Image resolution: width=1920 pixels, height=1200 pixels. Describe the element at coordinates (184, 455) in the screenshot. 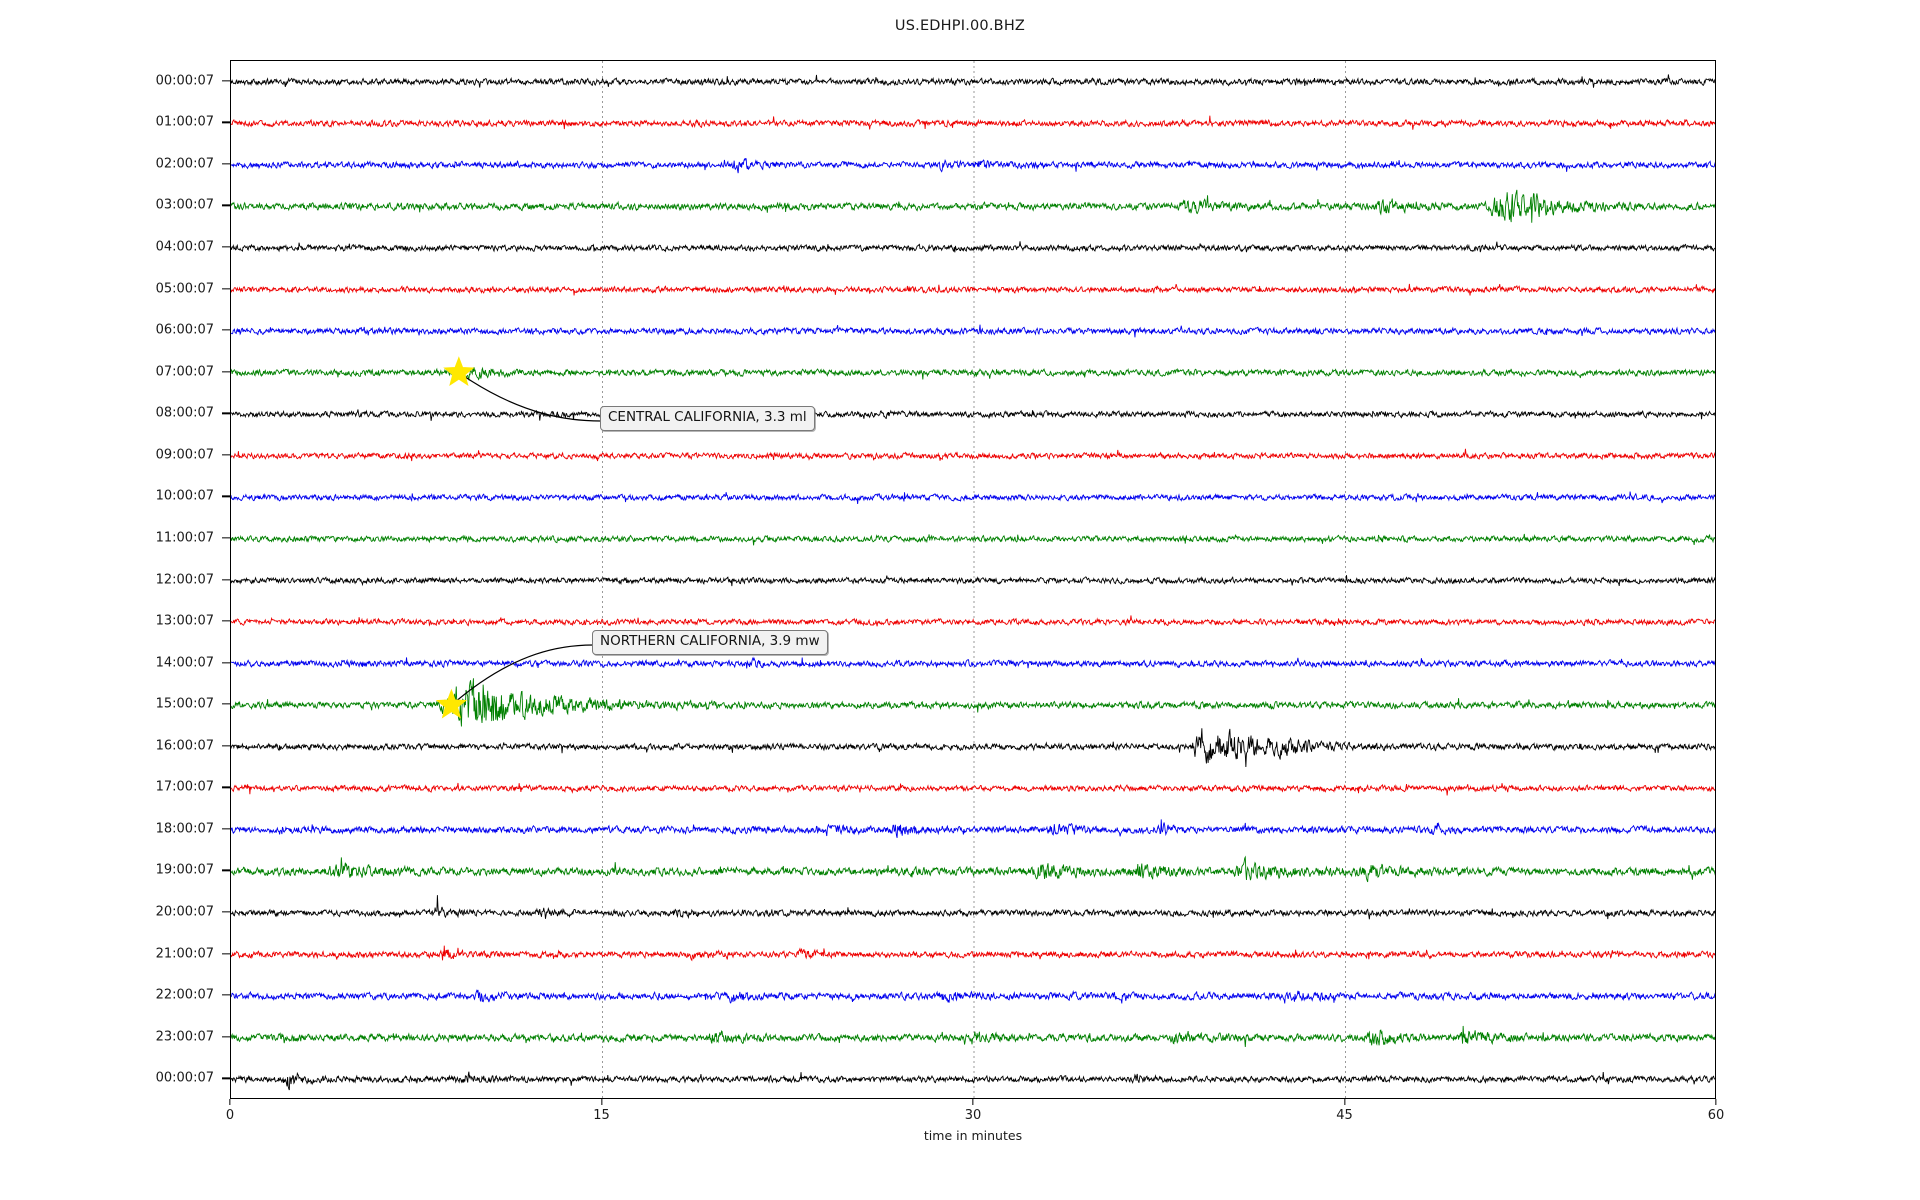

I see `y-axis-tick-label: 09:00:07` at that location.